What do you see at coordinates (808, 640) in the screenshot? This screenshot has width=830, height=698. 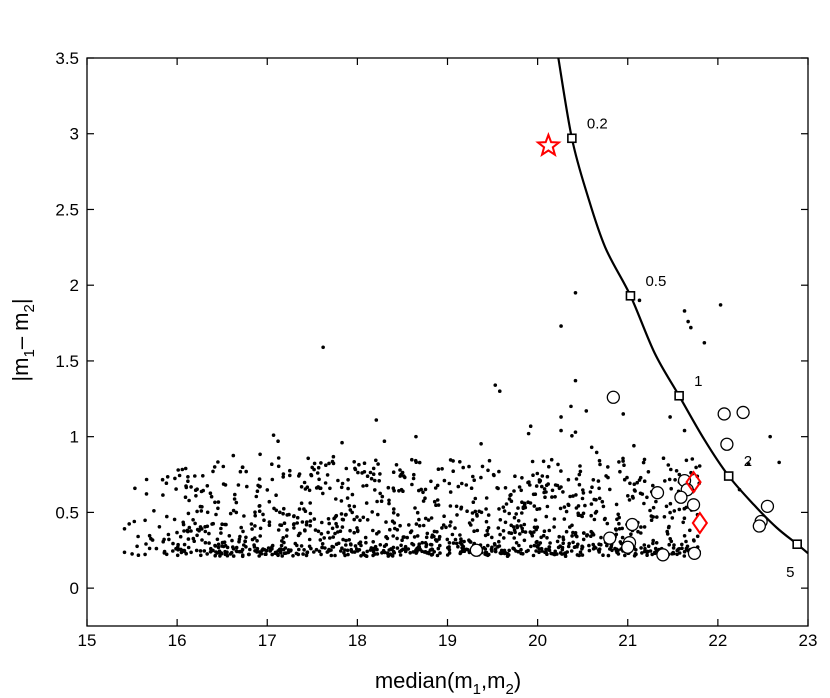 I see `x-tick-label: 23` at bounding box center [808, 640].